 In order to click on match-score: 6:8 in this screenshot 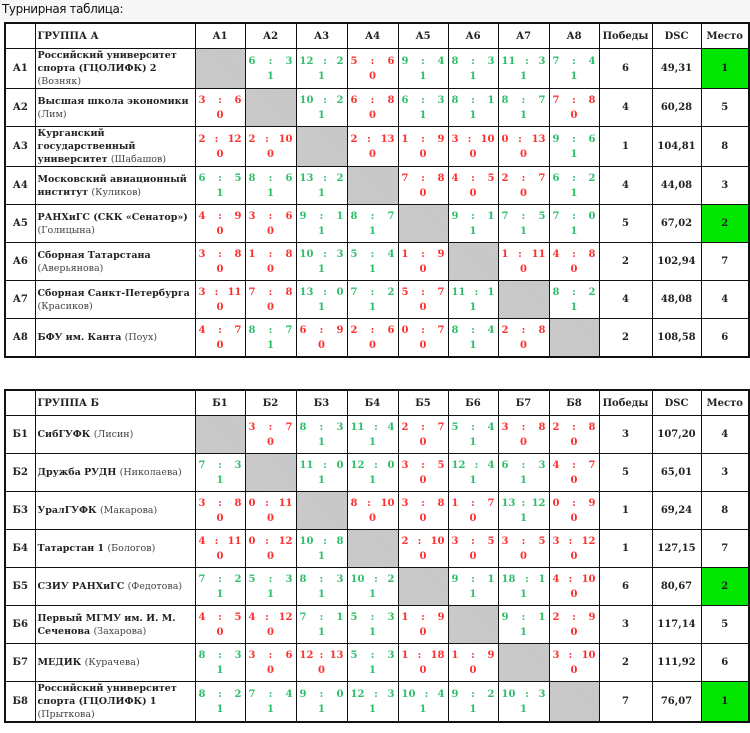, I will do `click(372, 100)`.